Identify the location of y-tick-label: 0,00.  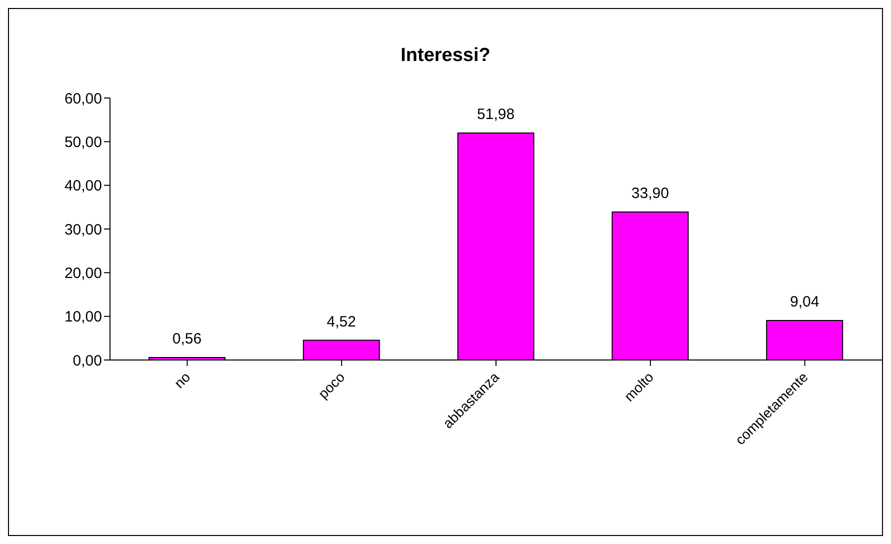
(87, 361).